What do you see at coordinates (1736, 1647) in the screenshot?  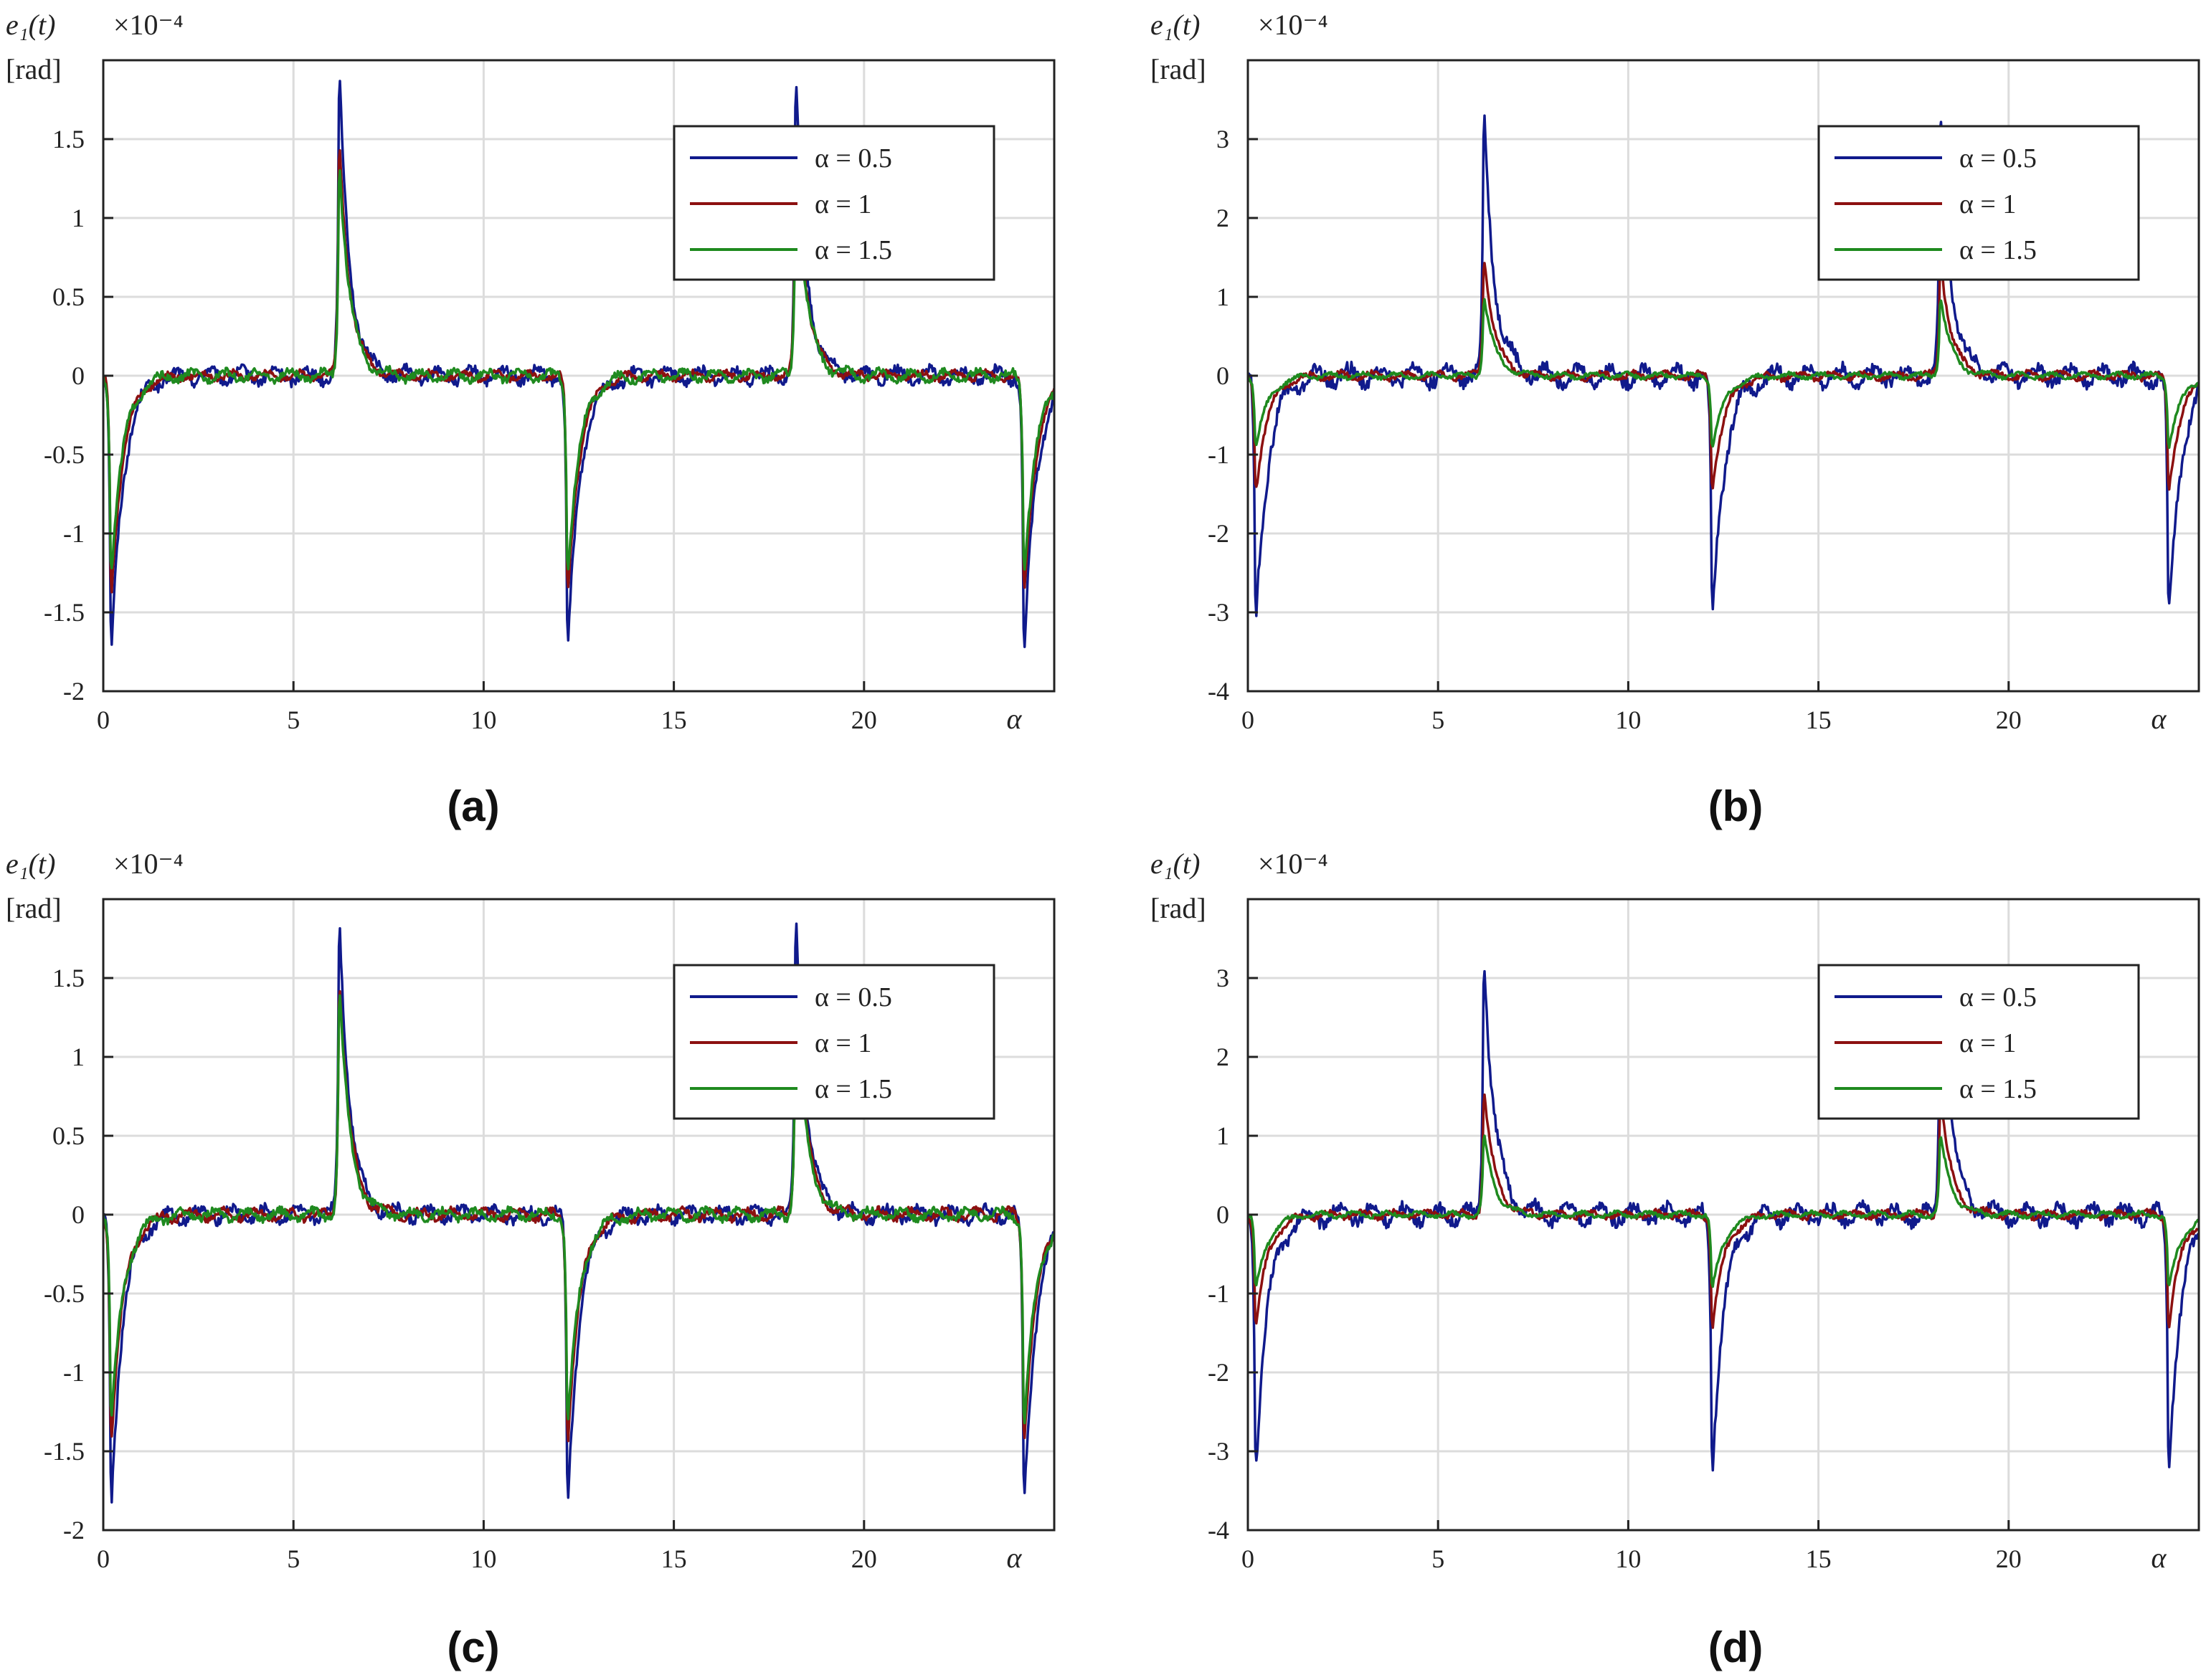 I see `panel-label: (d)` at bounding box center [1736, 1647].